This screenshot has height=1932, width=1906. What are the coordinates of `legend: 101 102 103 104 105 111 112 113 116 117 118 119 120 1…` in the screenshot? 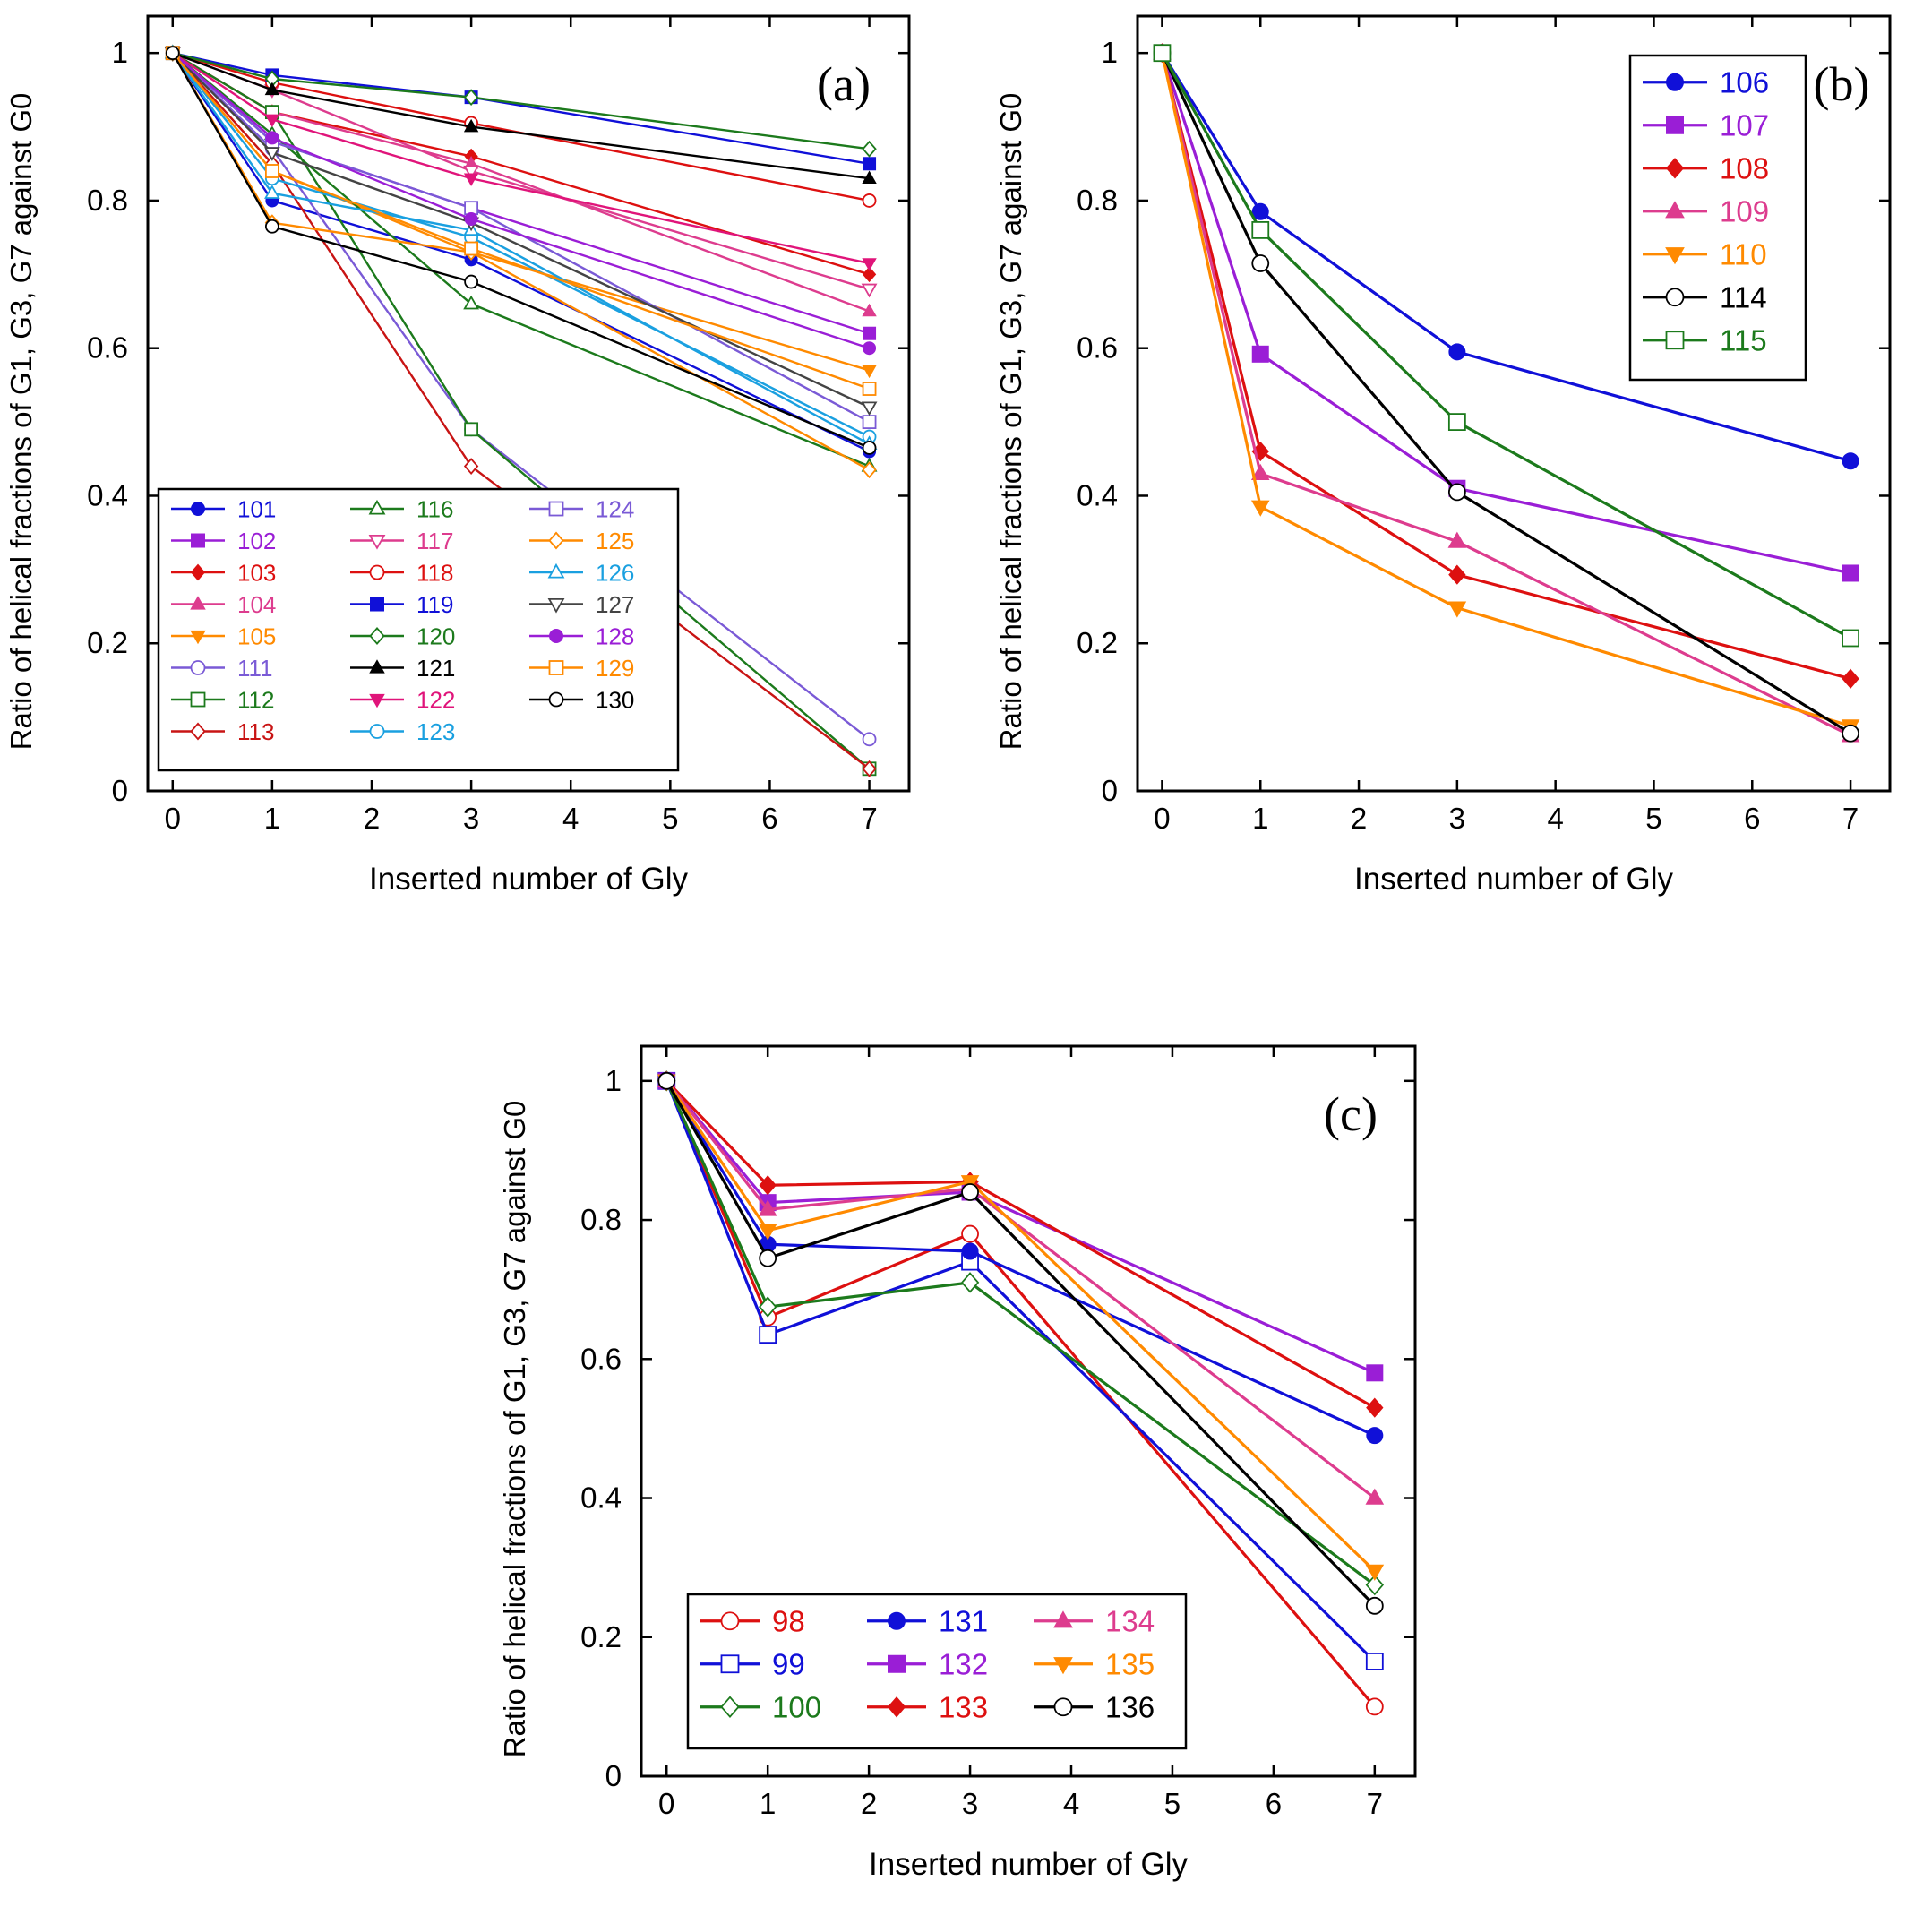 It's located at (418, 629).